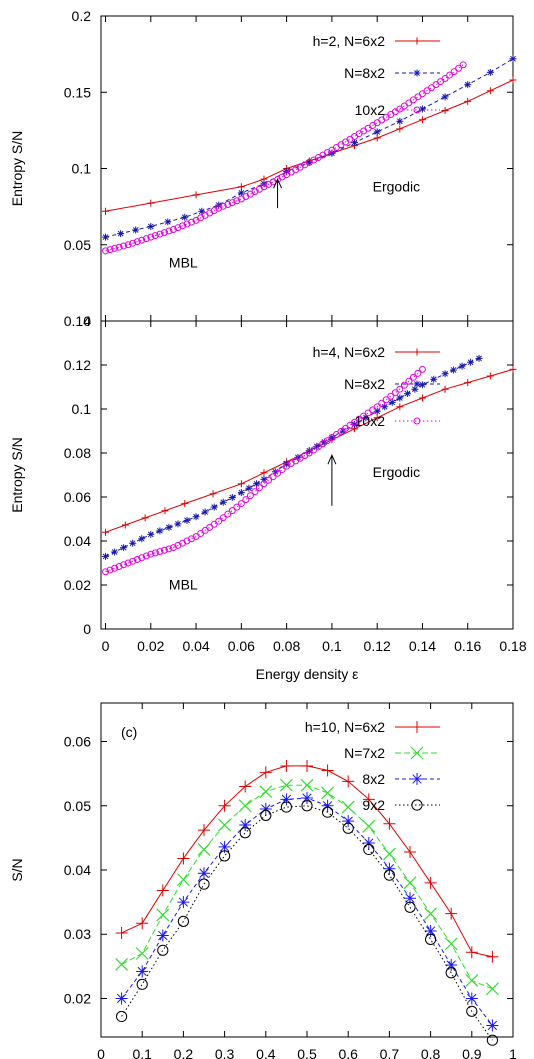 This screenshot has width=534, height=1059. What do you see at coordinates (17, 168) in the screenshot?
I see `y-axis-label: Entropy S/N` at bounding box center [17, 168].